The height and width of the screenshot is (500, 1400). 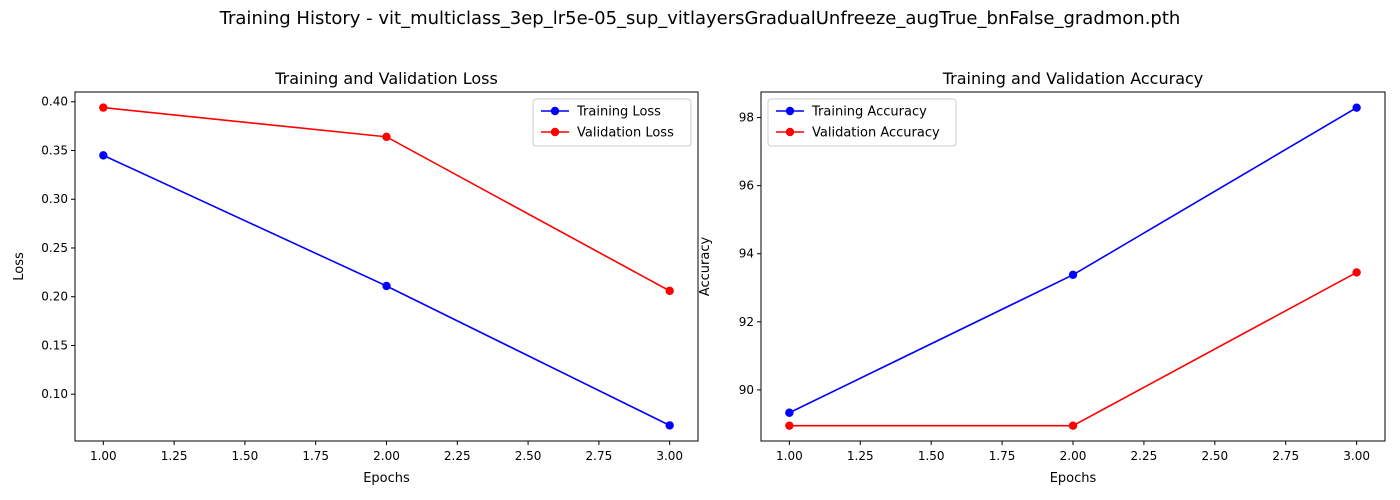 What do you see at coordinates (54, 394) in the screenshot?
I see `loss-ytick-label: 0.10` at bounding box center [54, 394].